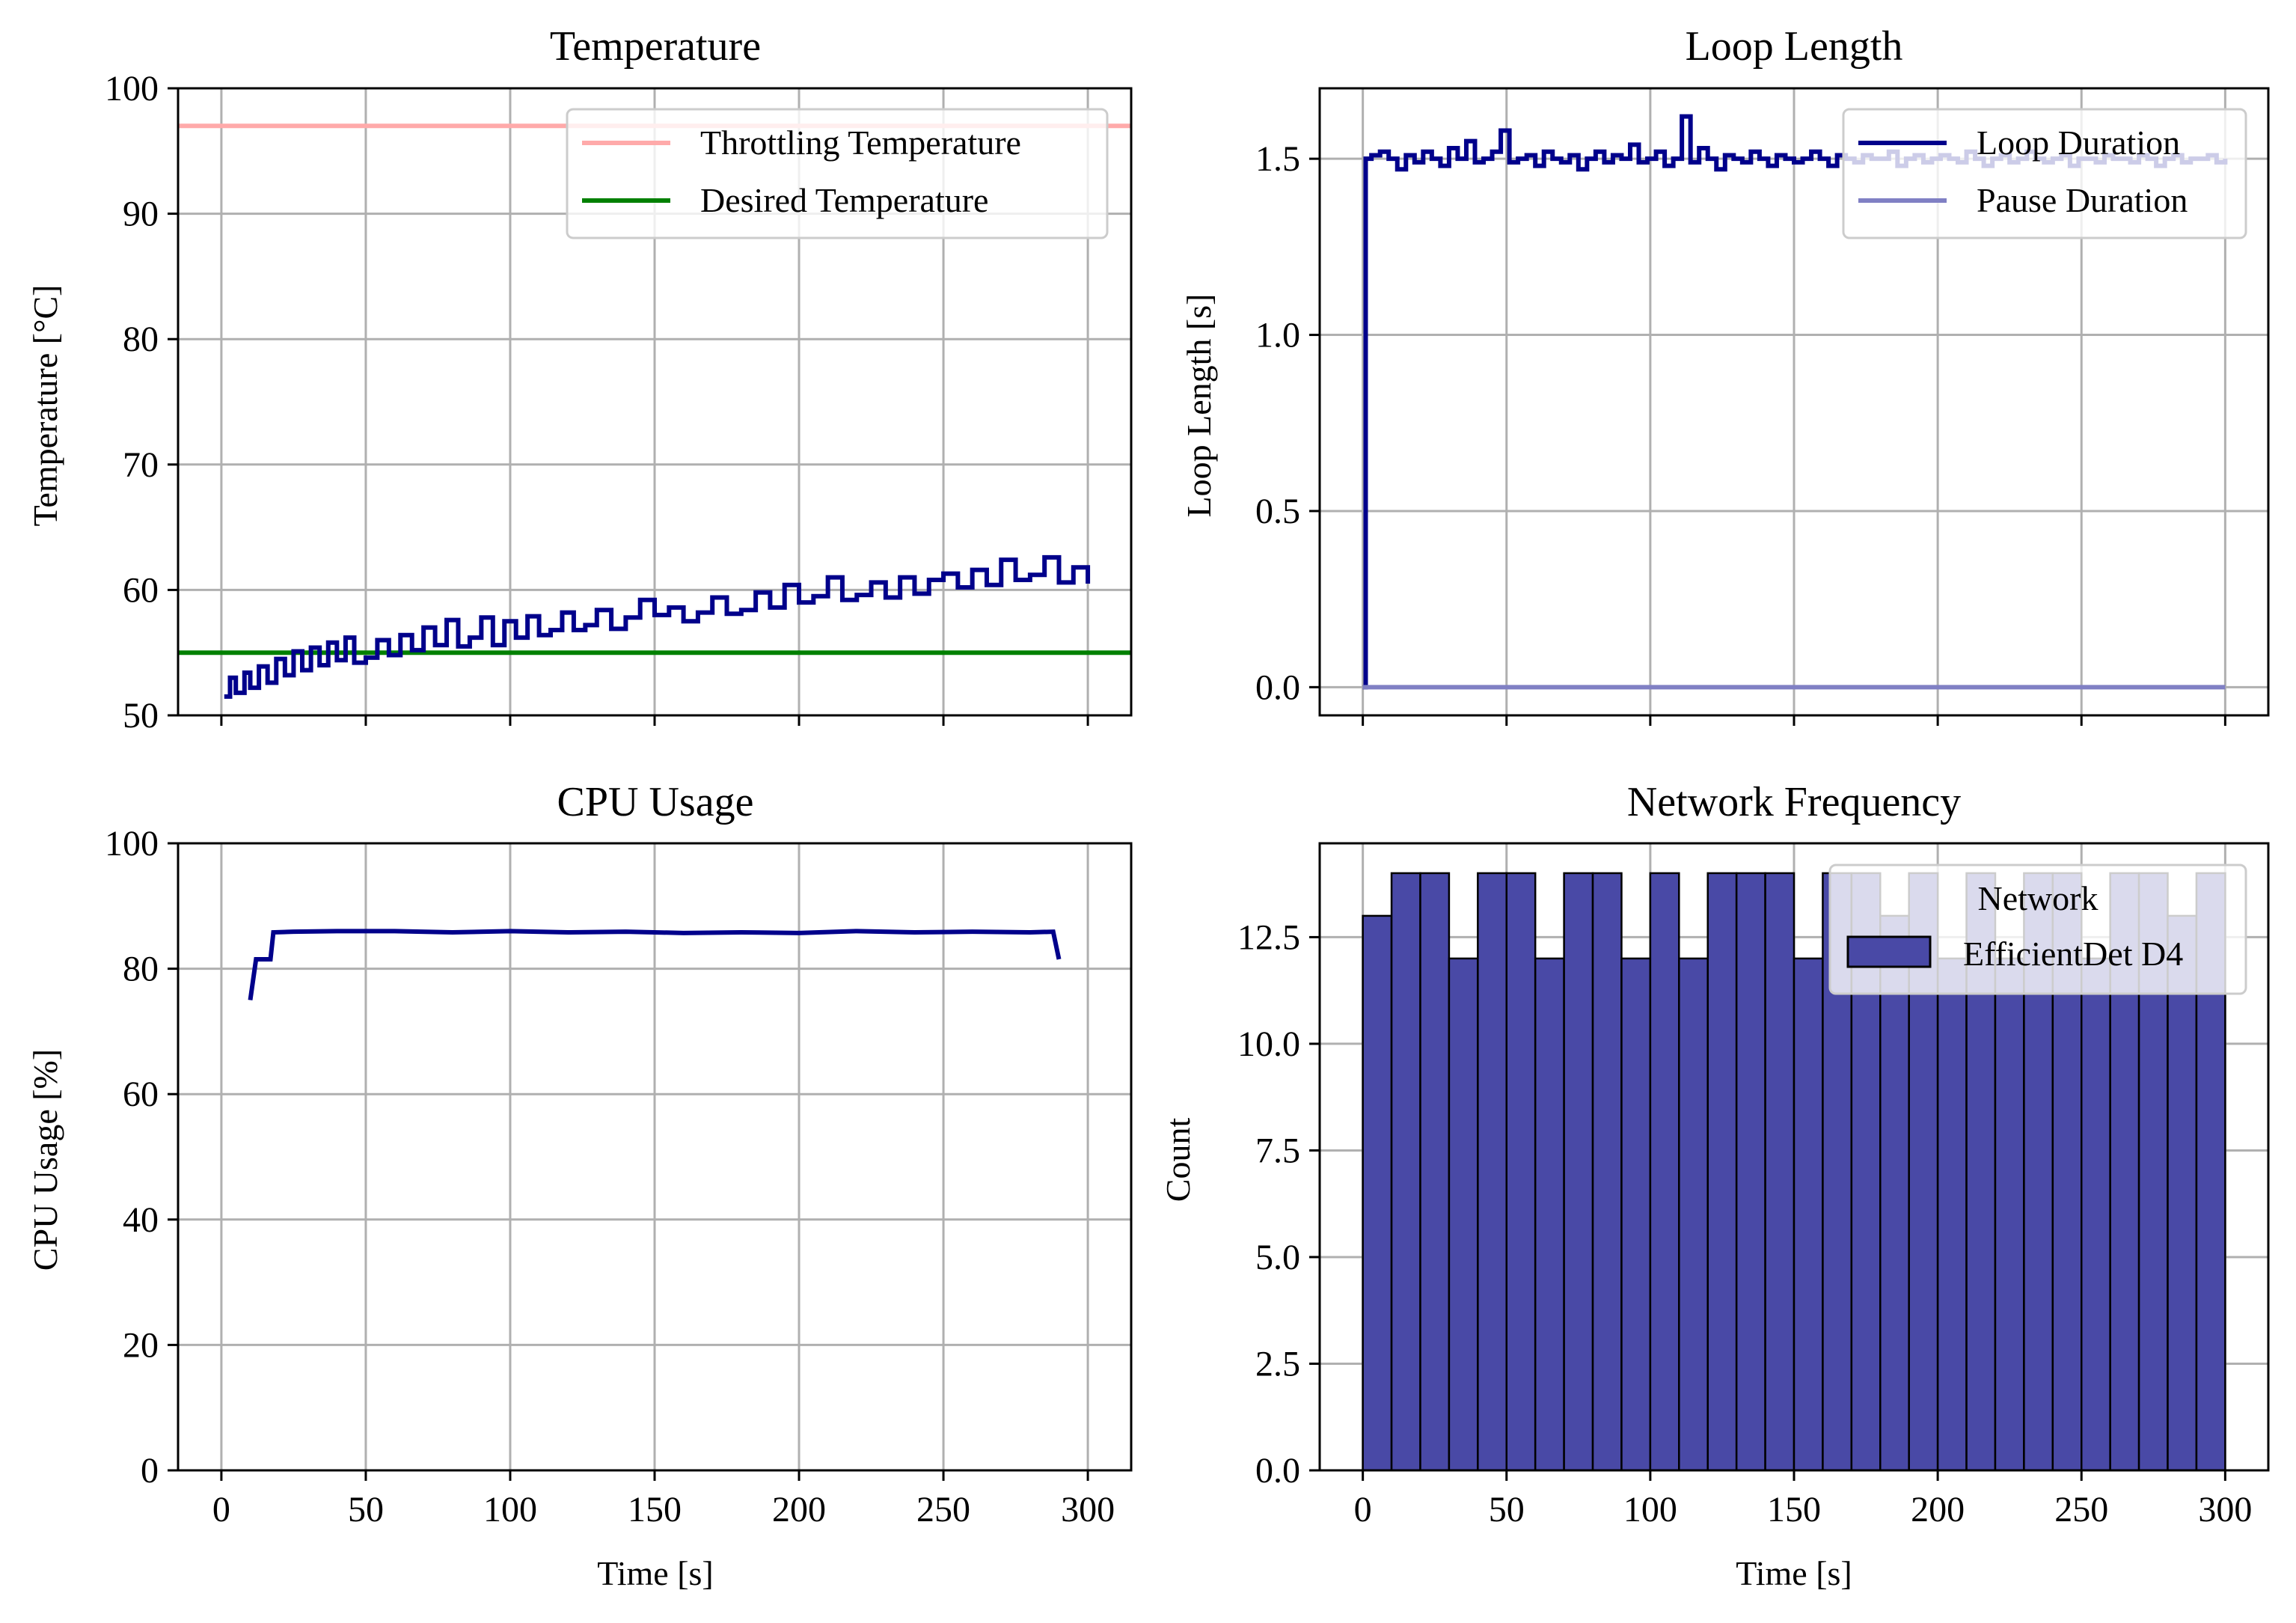  Describe the element at coordinates (2082, 200) in the screenshot. I see `legend-label: Pause Duration` at that location.